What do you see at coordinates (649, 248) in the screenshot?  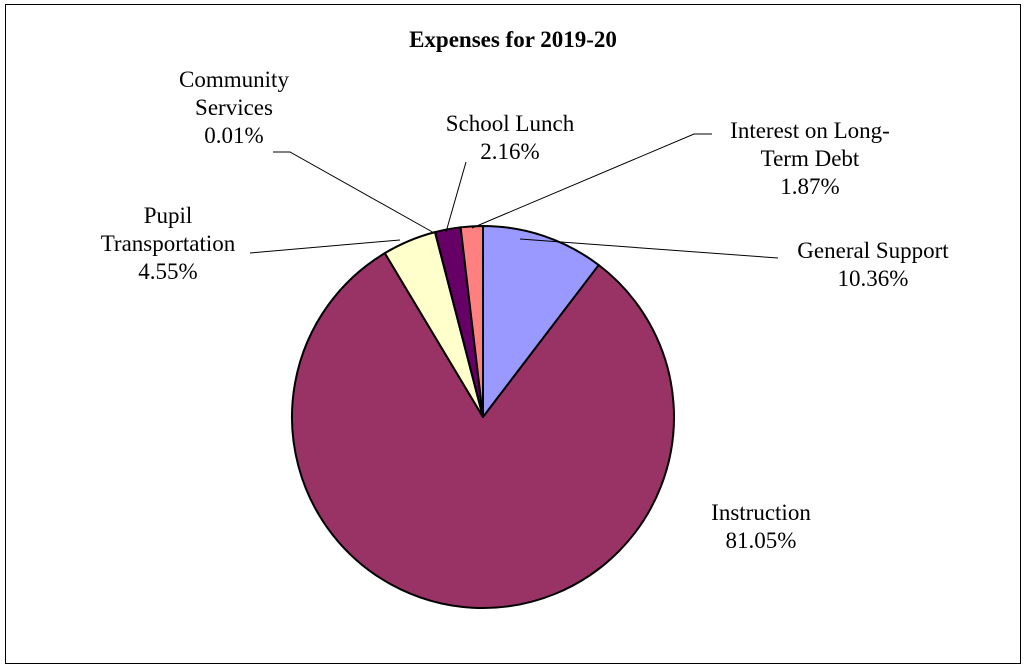 I see `leader-line-general-support` at bounding box center [649, 248].